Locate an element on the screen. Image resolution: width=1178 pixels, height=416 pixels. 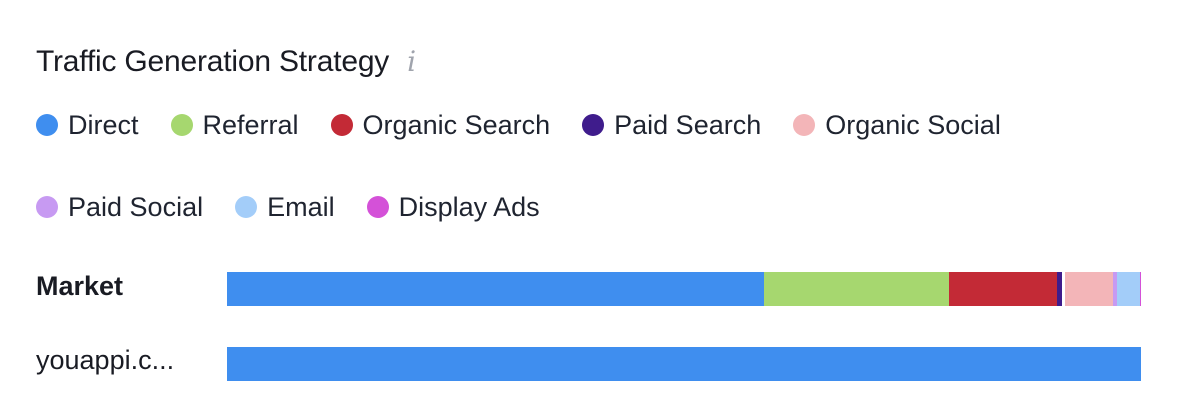
legend-label: Paid Social is located at coordinates (136, 206).